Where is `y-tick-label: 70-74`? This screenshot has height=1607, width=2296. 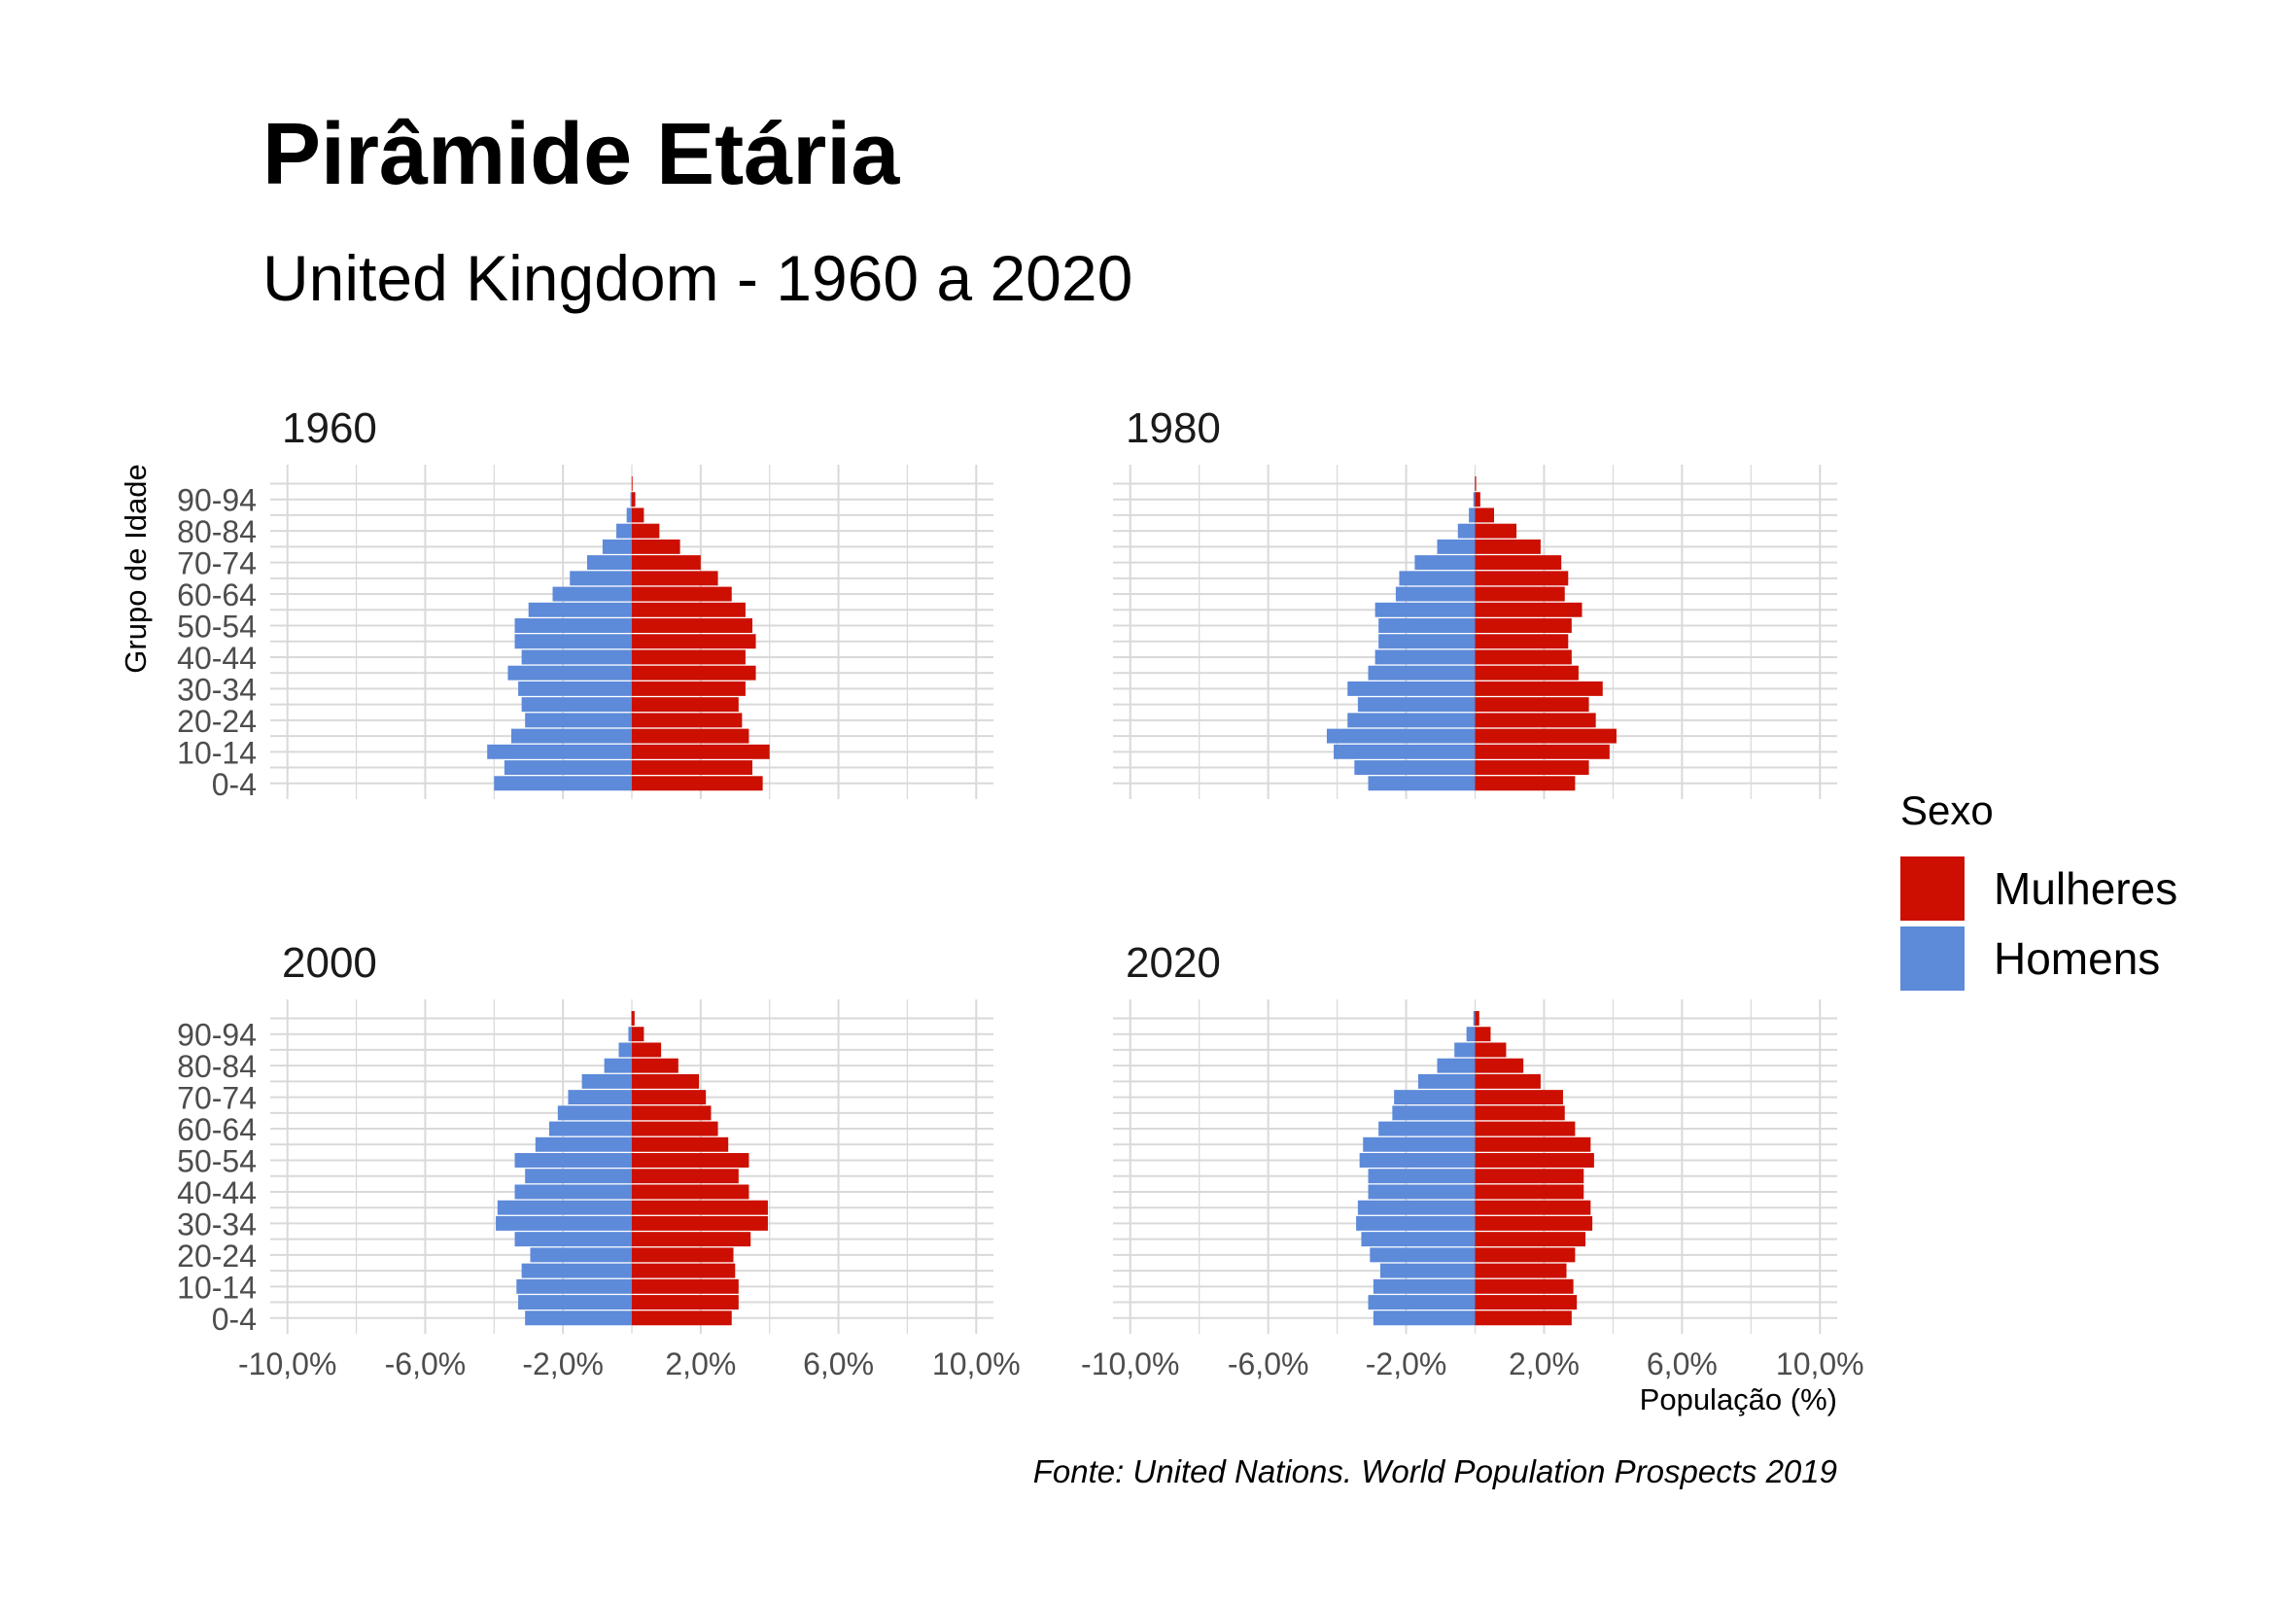
y-tick-label: 70-74 is located at coordinates (217, 1098).